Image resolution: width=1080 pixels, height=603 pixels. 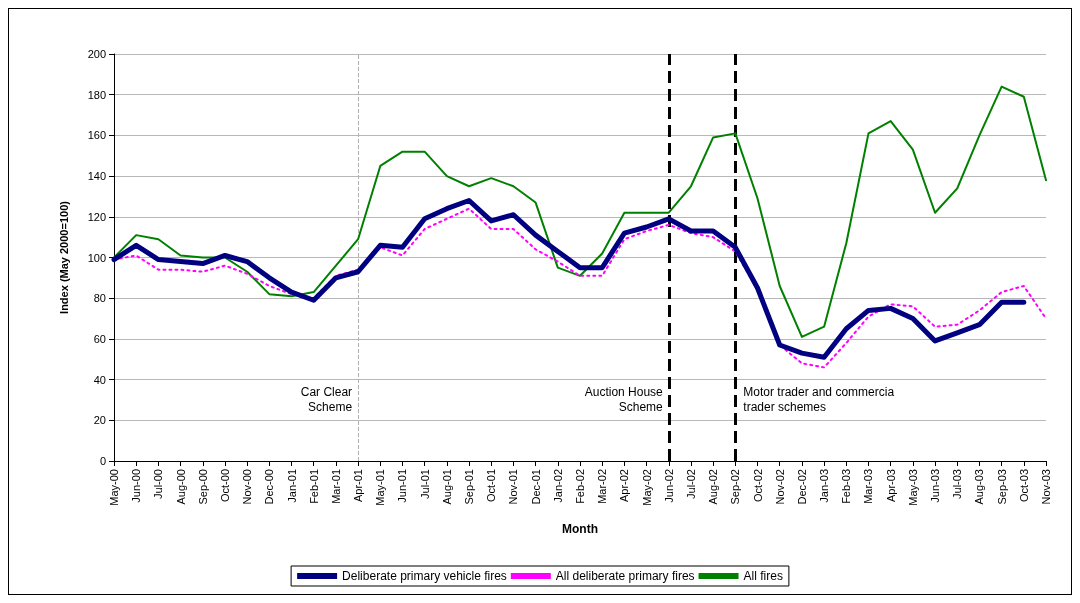 I want to click on x-tick-label: Feb-03, so click(x=846, y=486).